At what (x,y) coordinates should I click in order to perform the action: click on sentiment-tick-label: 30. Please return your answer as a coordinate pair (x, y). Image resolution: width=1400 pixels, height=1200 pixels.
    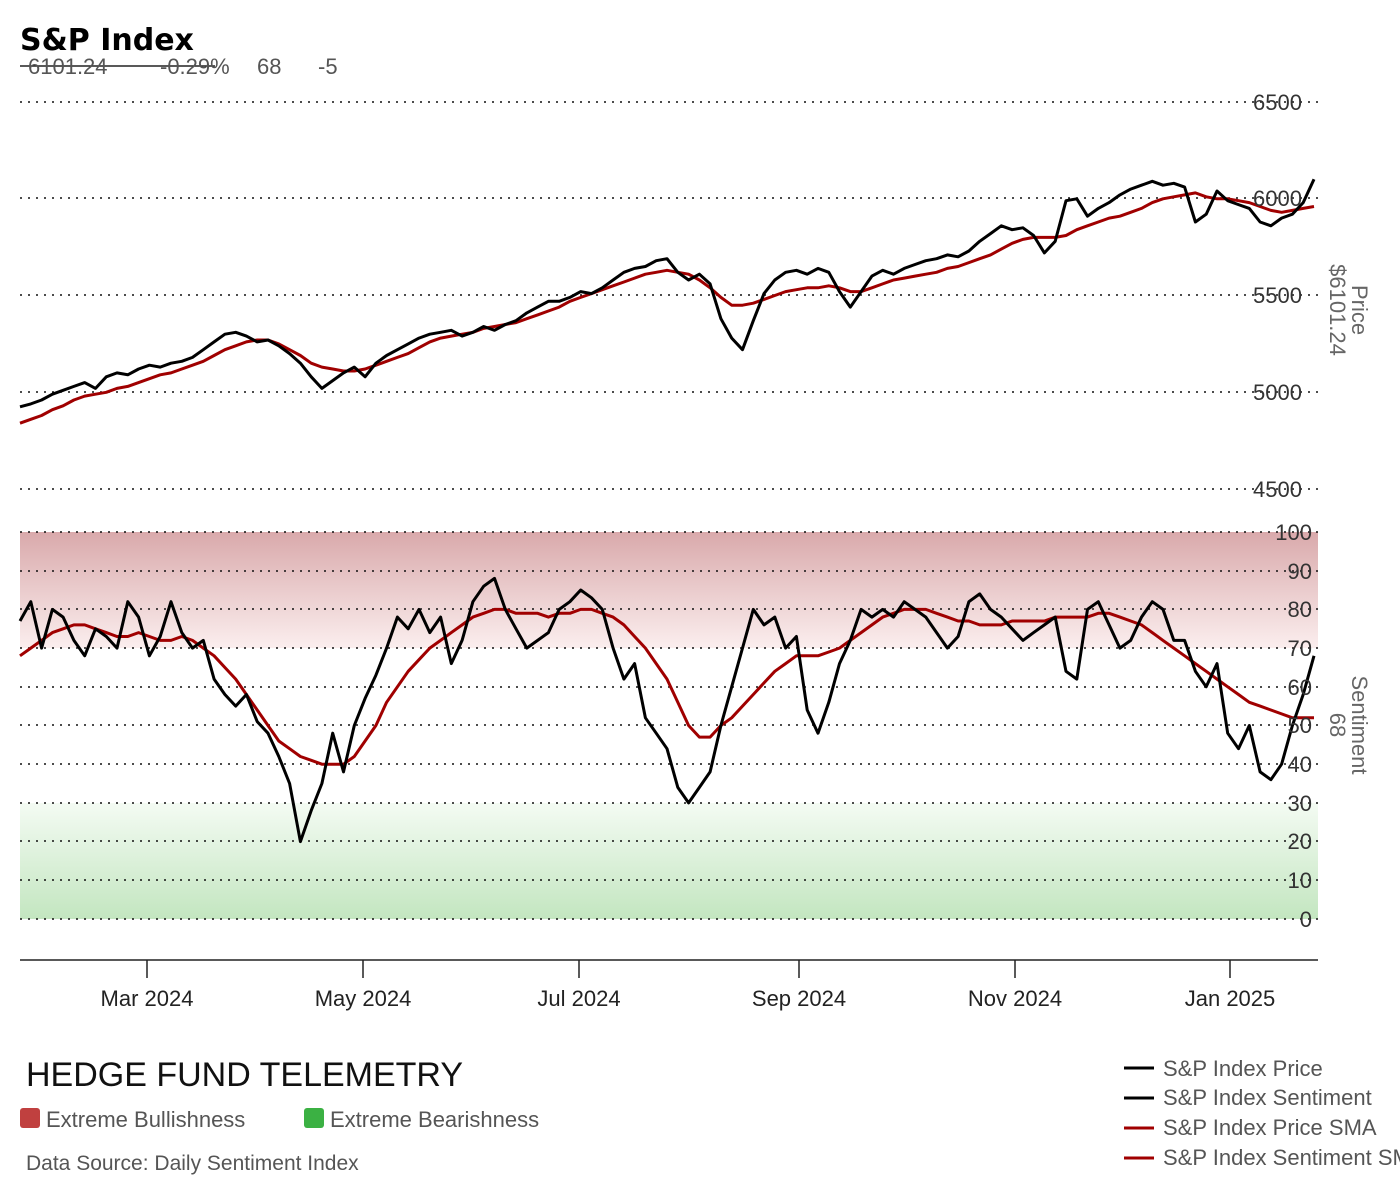
    Looking at the image, I should click on (1300, 803).